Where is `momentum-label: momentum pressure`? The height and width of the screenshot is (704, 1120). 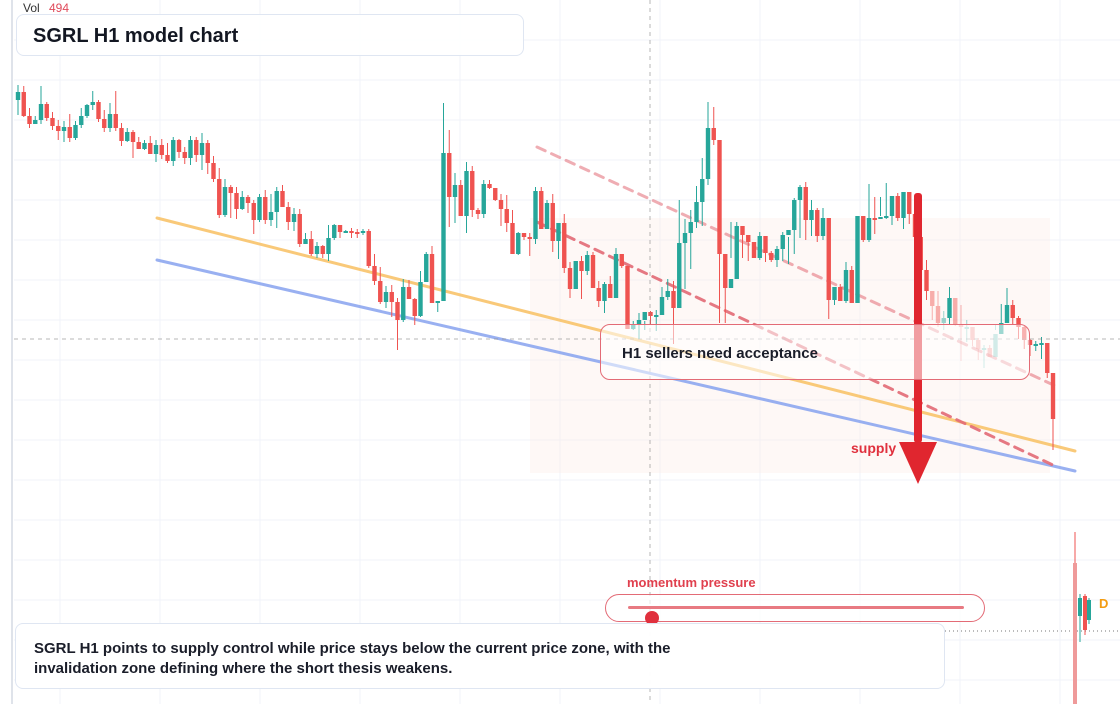 momentum-label: momentum pressure is located at coordinates (691, 582).